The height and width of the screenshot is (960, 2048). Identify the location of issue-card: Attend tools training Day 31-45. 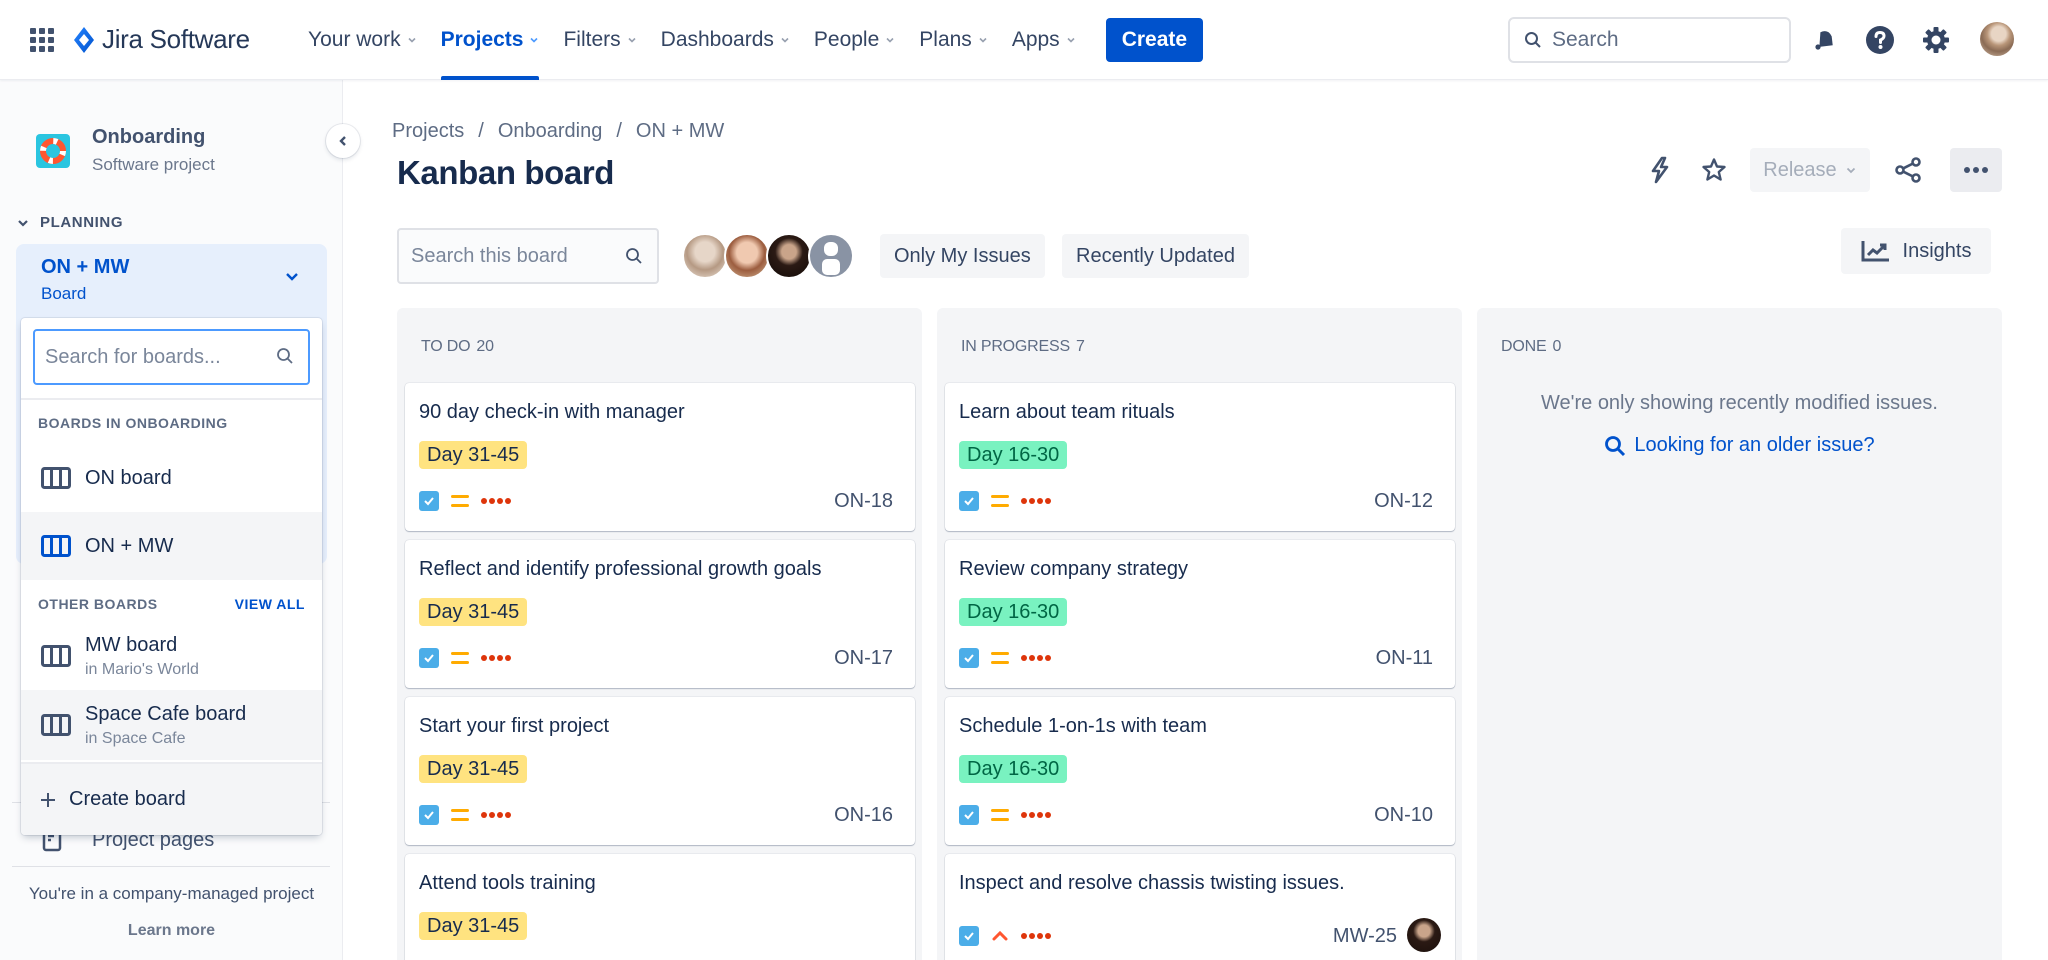
(660, 907).